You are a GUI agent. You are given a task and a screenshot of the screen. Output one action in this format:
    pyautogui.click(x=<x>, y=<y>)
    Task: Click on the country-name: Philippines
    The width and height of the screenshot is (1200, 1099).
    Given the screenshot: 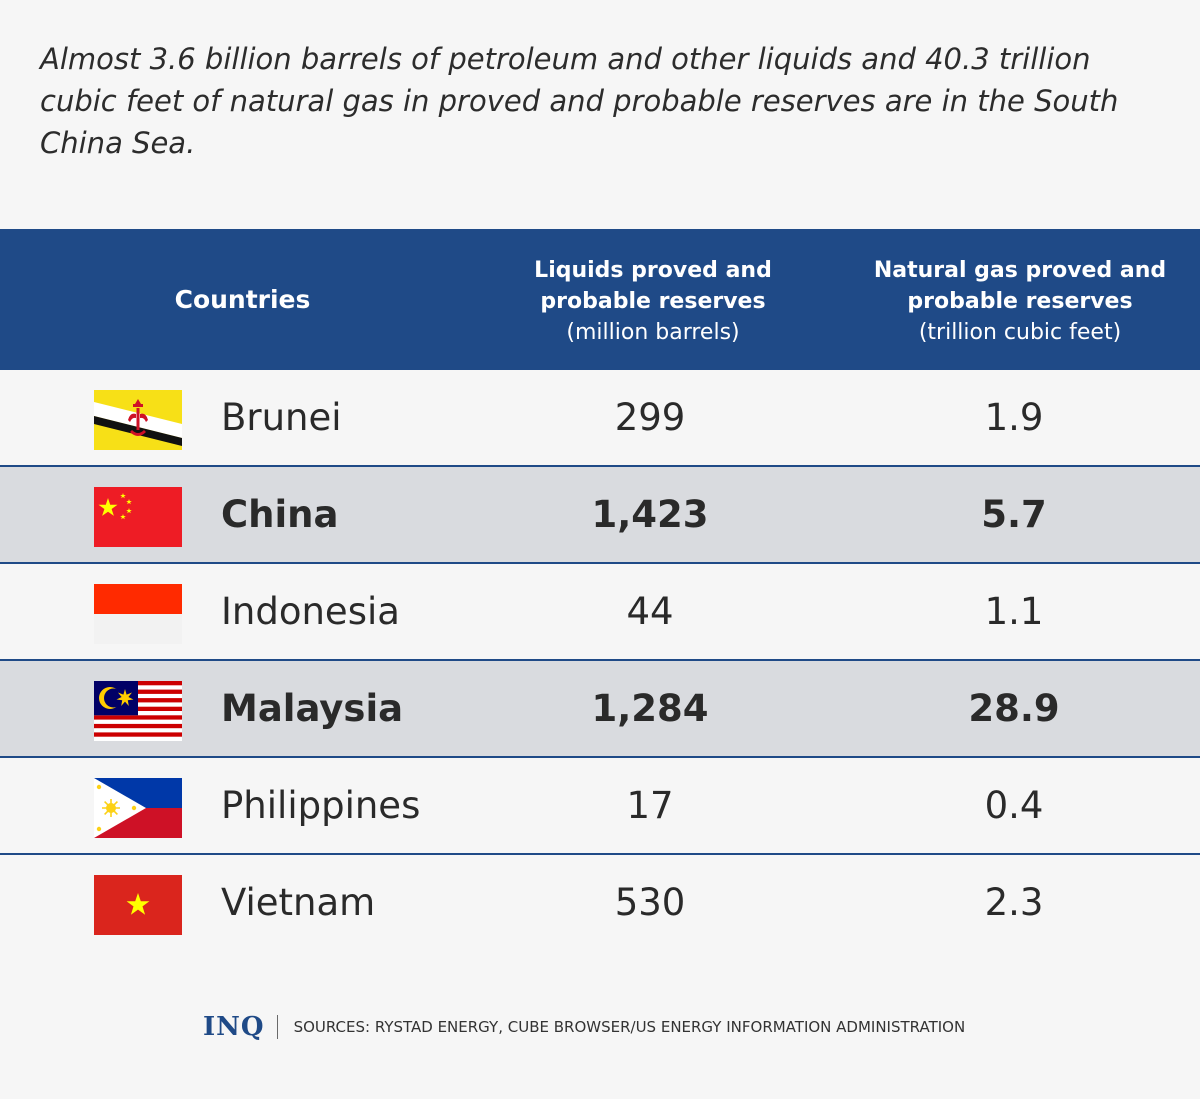 What is the action you would take?
    pyautogui.click(x=321, y=805)
    